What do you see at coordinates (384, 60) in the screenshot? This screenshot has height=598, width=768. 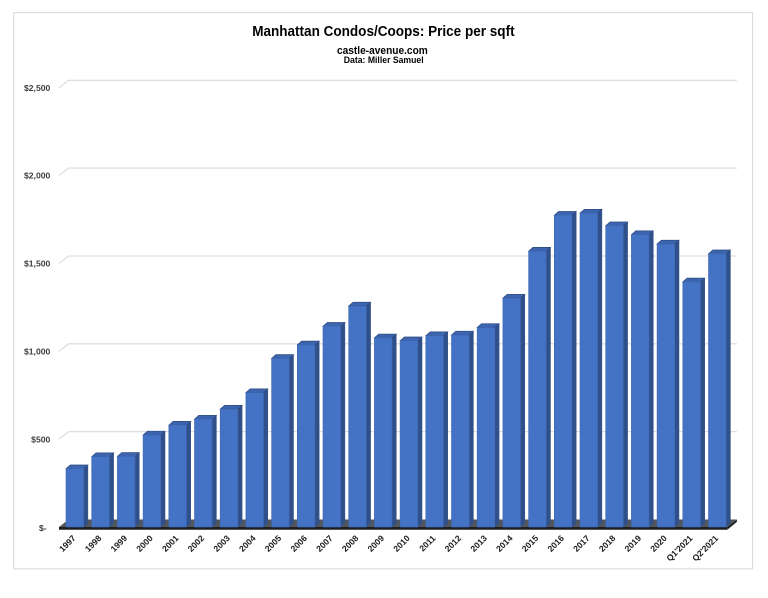 I see `svg-text: Data: Miller Samuel` at bounding box center [384, 60].